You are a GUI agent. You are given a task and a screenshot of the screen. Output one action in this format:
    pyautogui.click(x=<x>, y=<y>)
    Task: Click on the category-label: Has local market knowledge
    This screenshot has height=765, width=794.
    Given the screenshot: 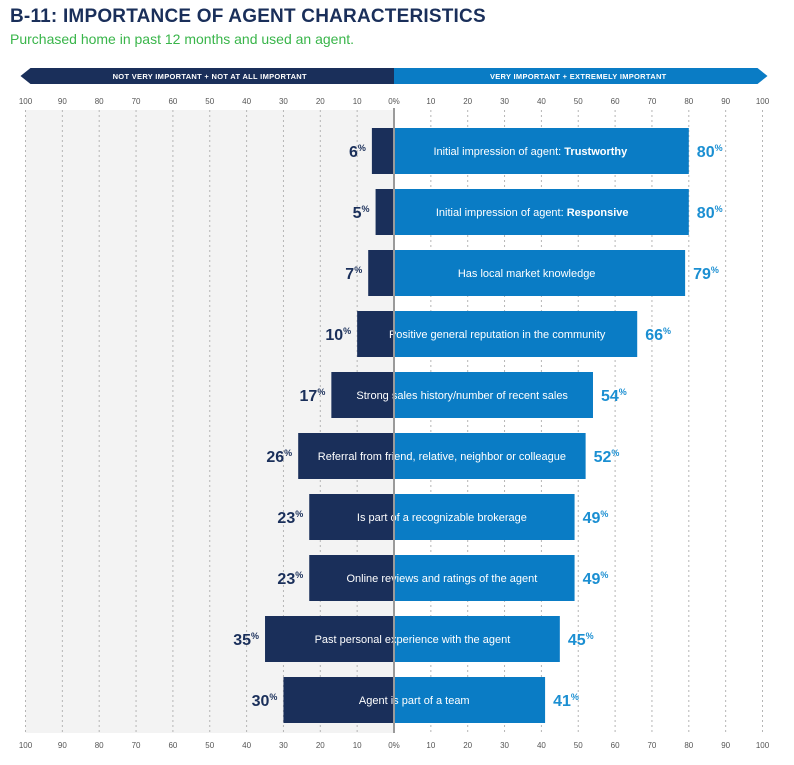 What is the action you would take?
    pyautogui.click(x=527, y=274)
    